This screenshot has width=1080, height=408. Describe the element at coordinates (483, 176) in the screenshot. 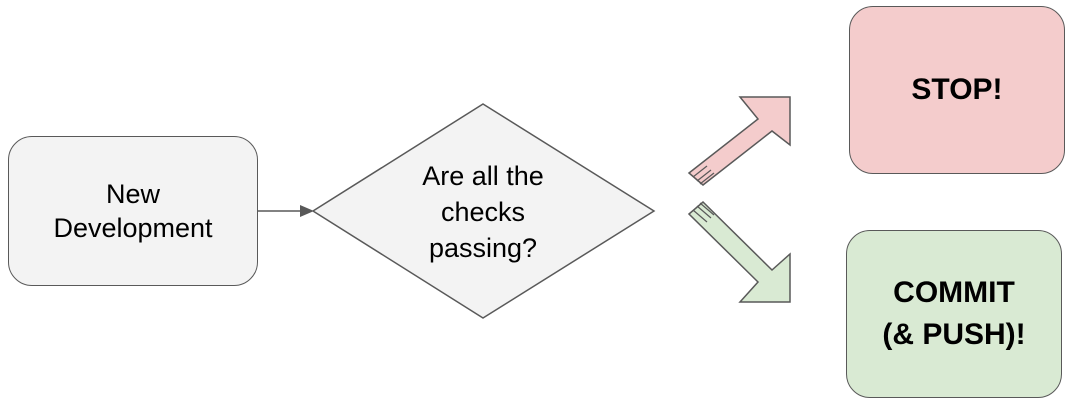

I see `decision-line-1: Are all the` at that location.